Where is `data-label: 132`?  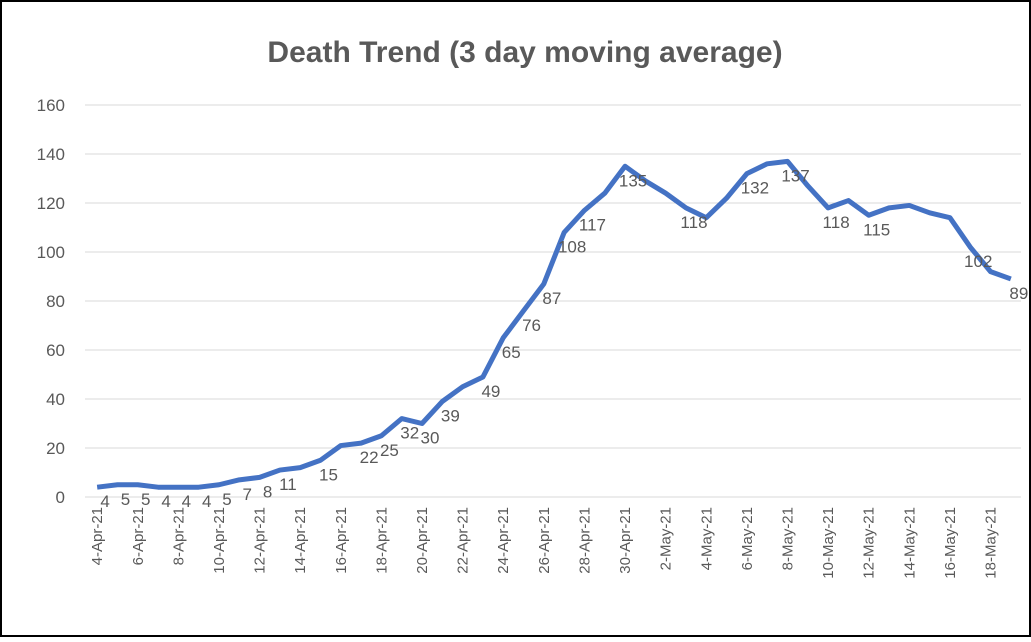
data-label: 132 is located at coordinates (755, 188).